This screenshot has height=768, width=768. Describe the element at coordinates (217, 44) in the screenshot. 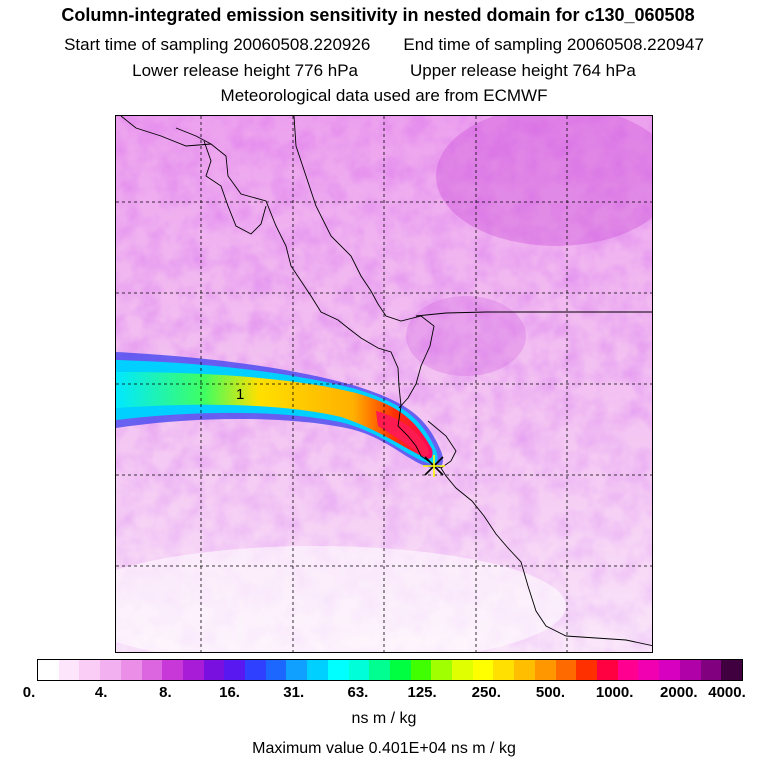

I see `start-time-label: Start time of sampling 20060508.220926` at that location.